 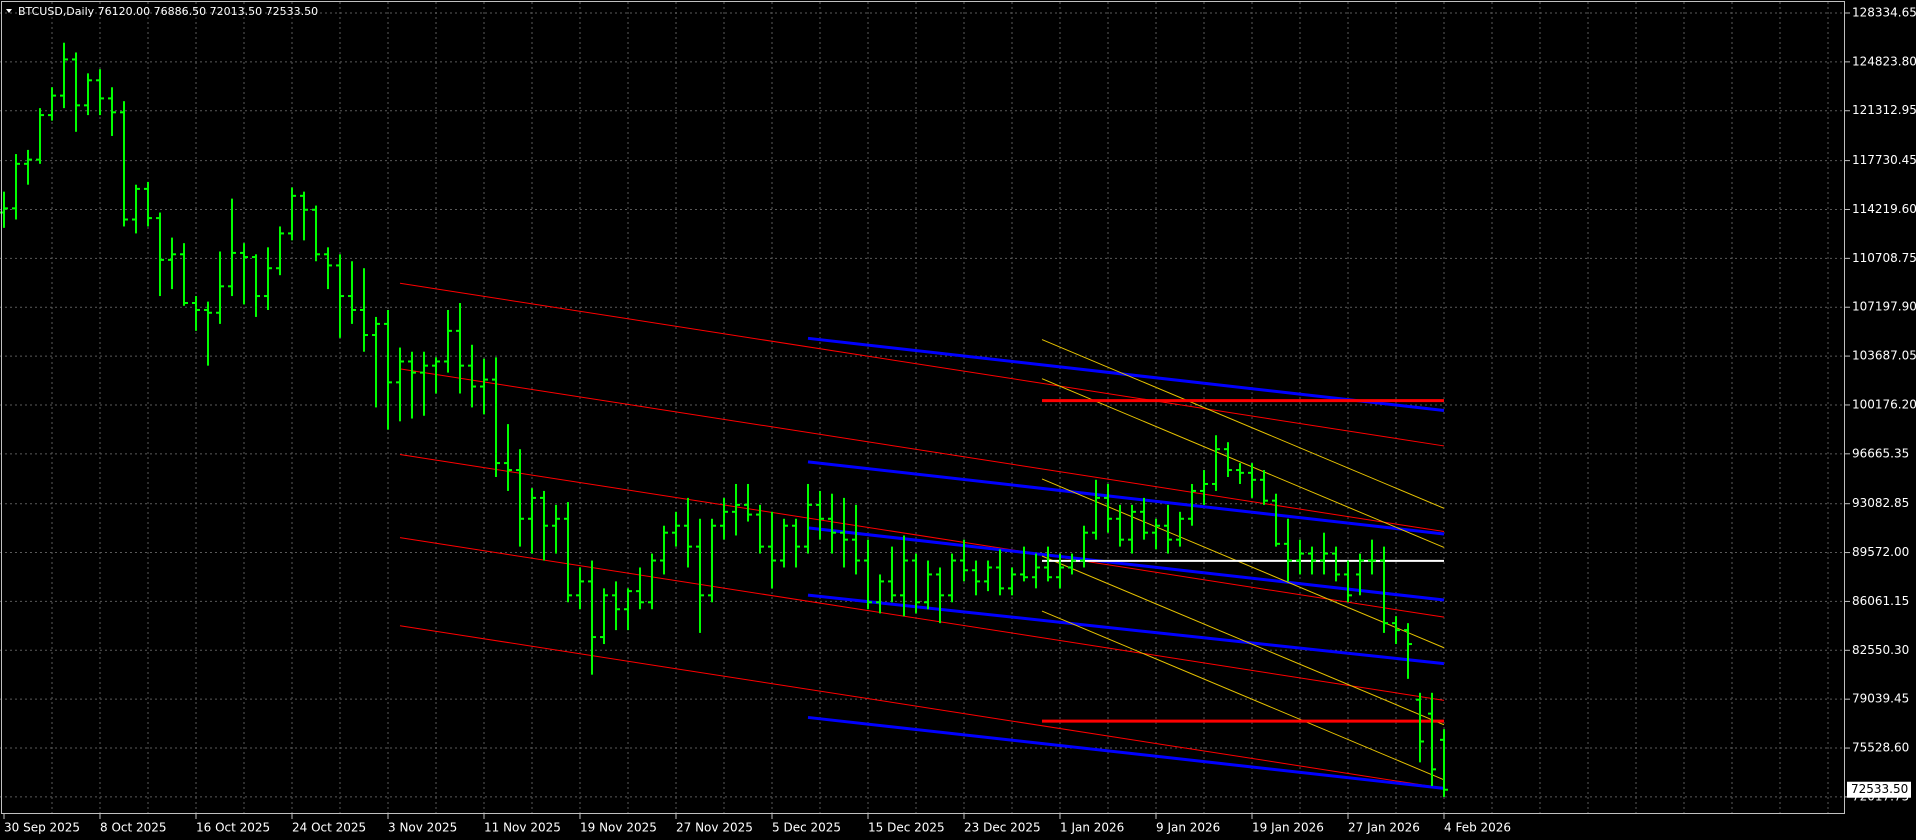 I want to click on x-tick-label: 23 Dec 2025, so click(x=1002, y=828).